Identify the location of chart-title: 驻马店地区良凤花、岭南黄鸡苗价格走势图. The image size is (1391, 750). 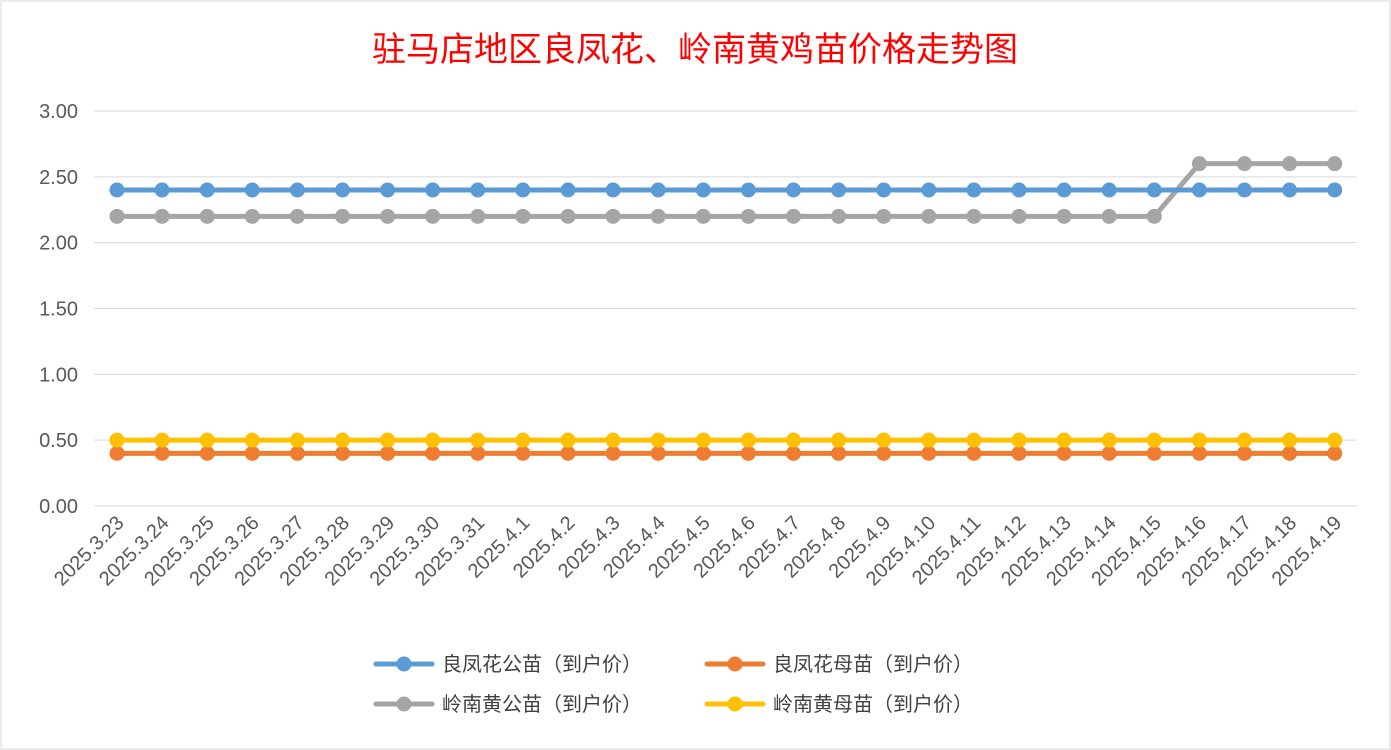
(695, 50).